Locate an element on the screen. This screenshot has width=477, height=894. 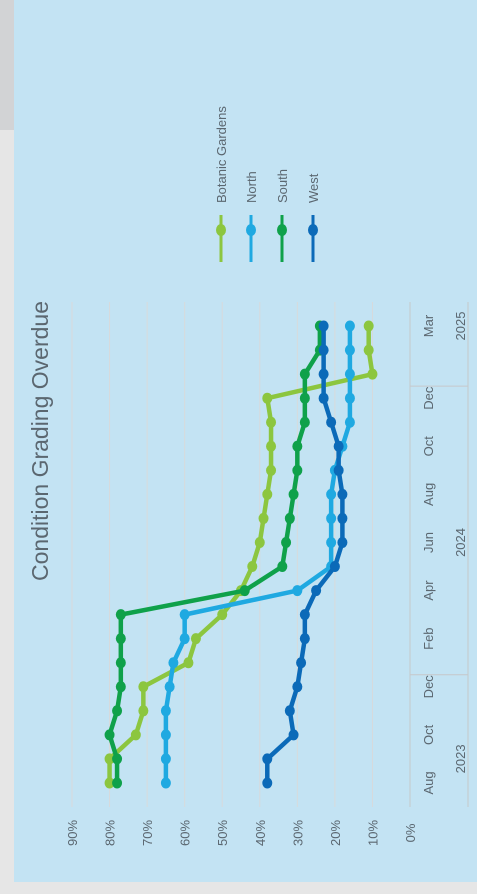
month-tick-label: Mar is located at coordinates (428, 325).